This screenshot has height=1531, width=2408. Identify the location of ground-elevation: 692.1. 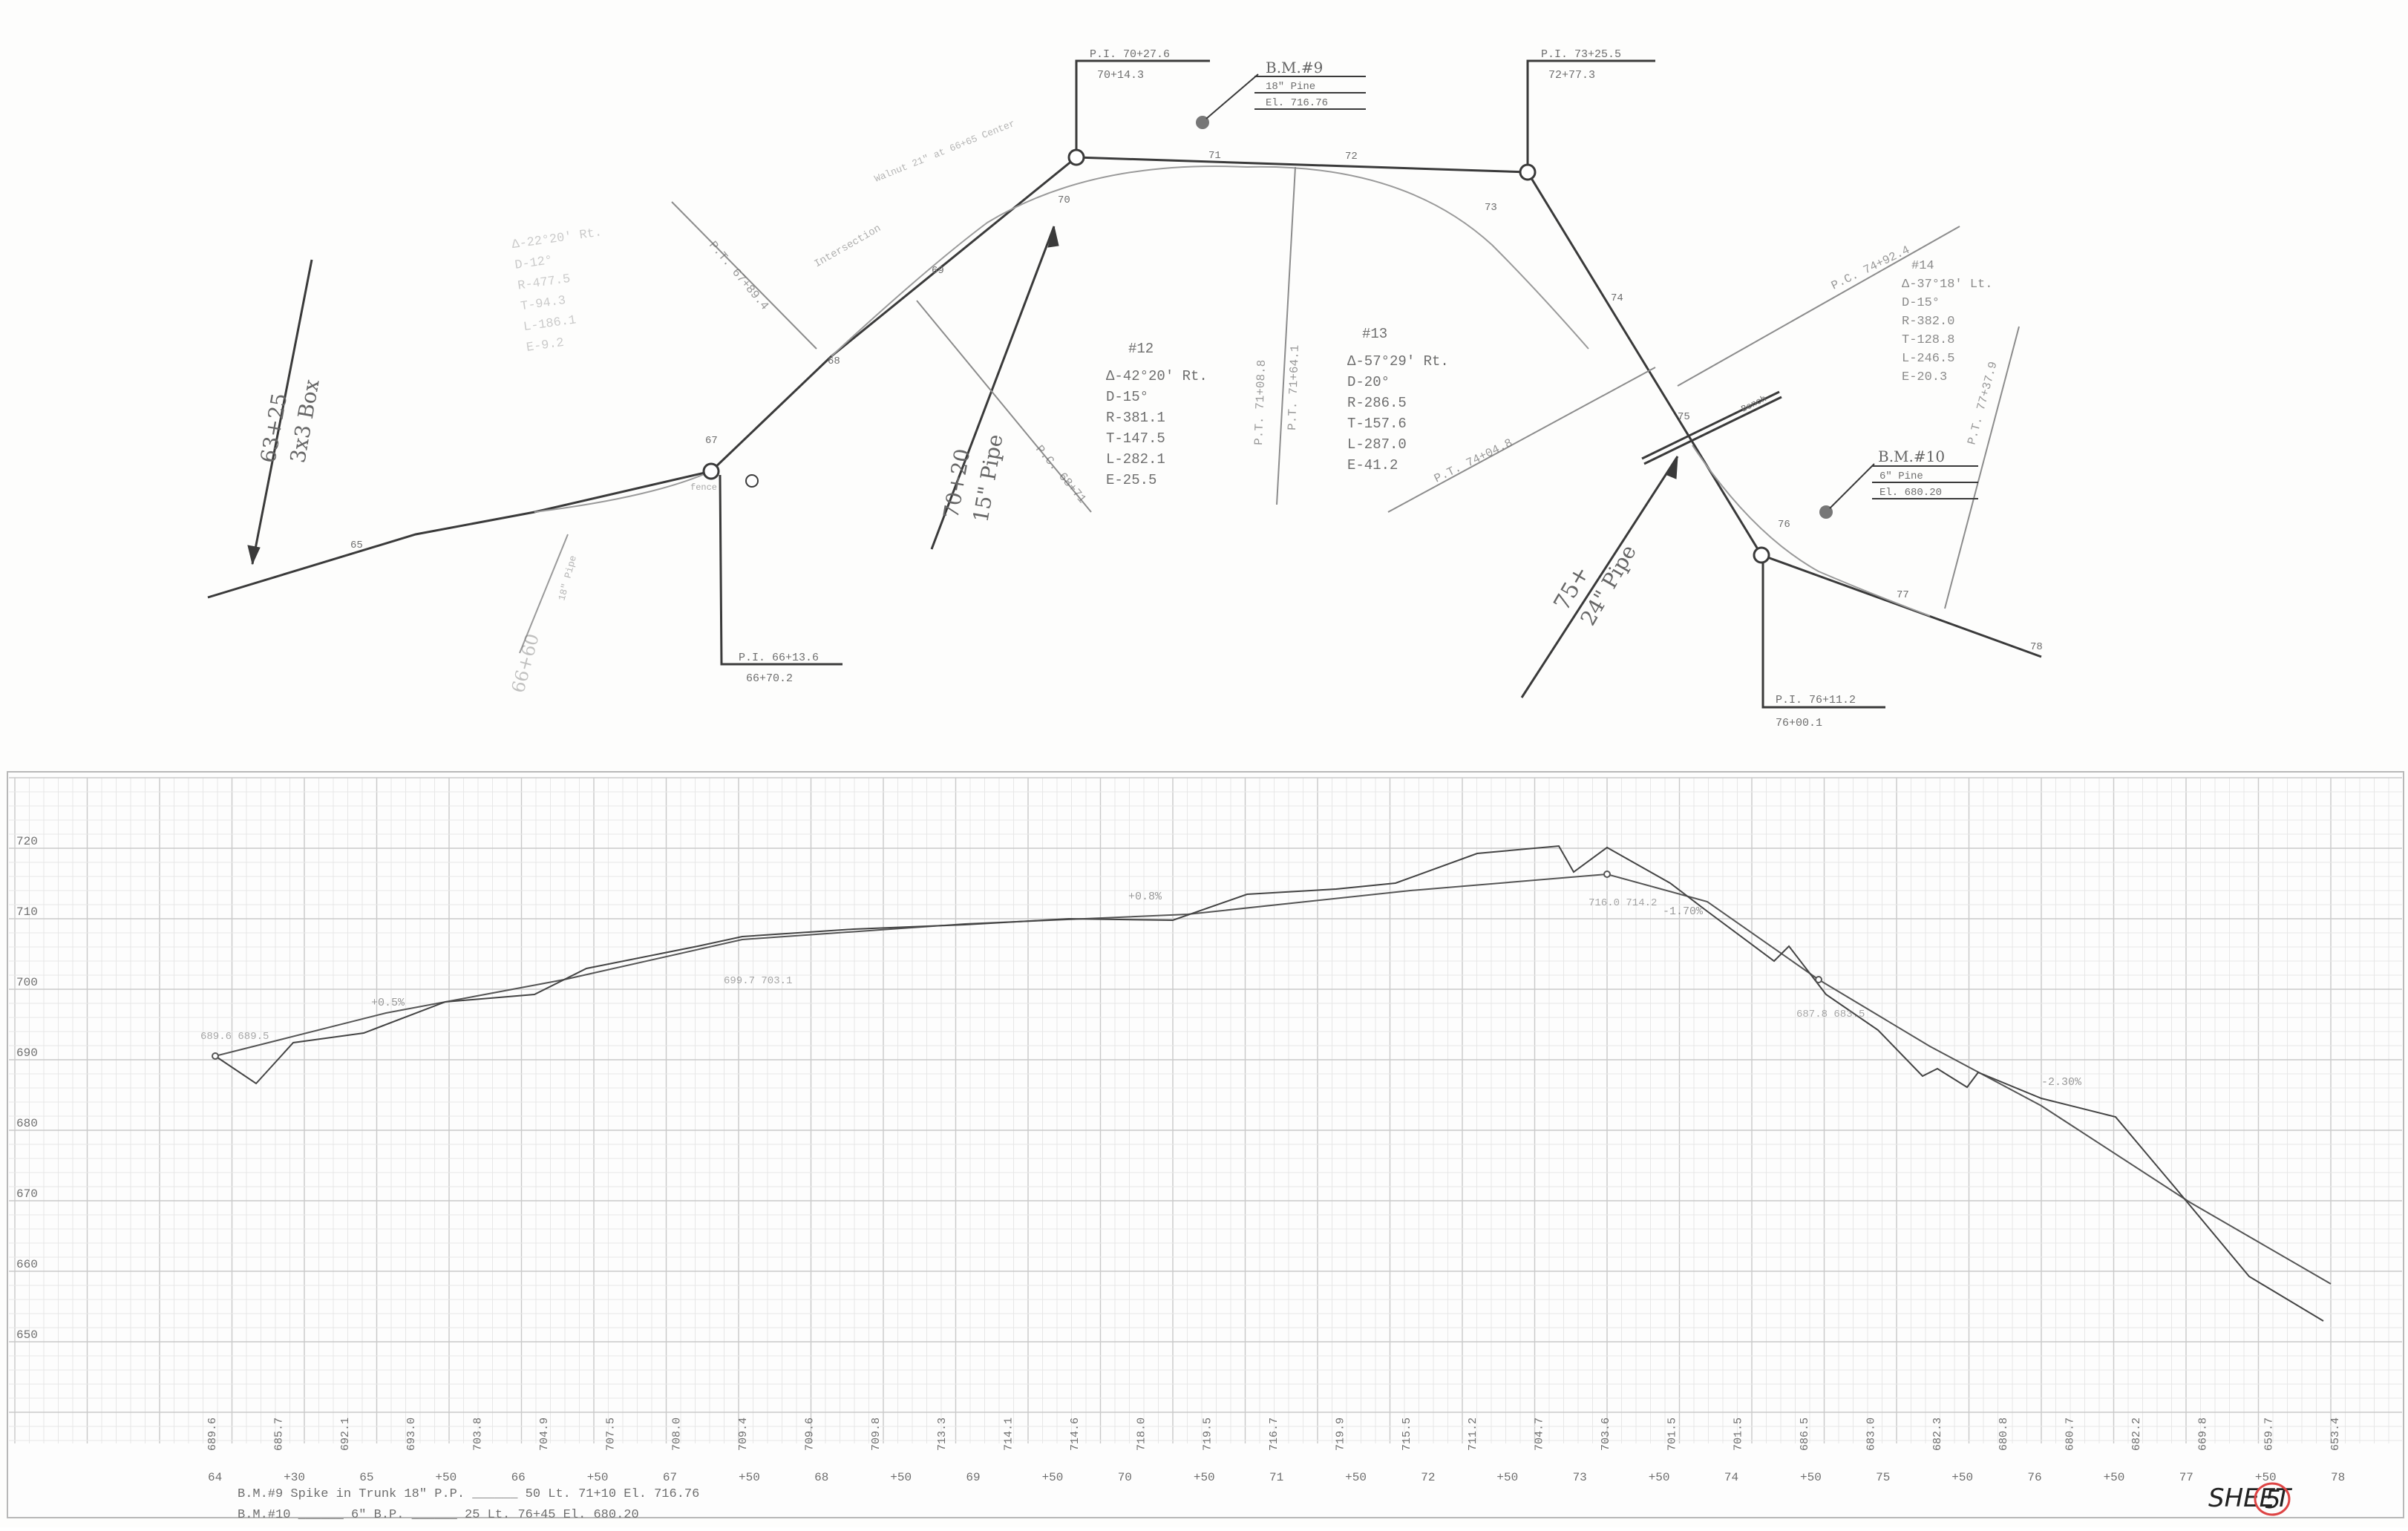
(346, 1434).